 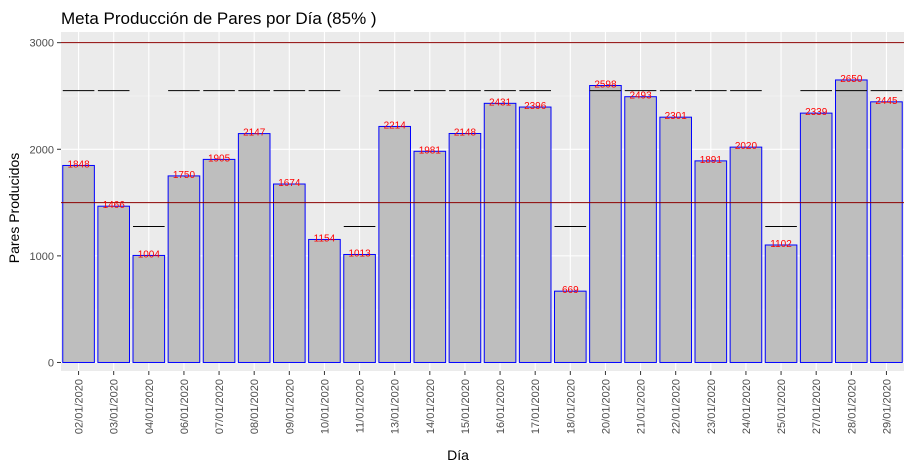 What do you see at coordinates (466, 406) in the screenshot?
I see `x-tick-label: 15/01/2020` at bounding box center [466, 406].